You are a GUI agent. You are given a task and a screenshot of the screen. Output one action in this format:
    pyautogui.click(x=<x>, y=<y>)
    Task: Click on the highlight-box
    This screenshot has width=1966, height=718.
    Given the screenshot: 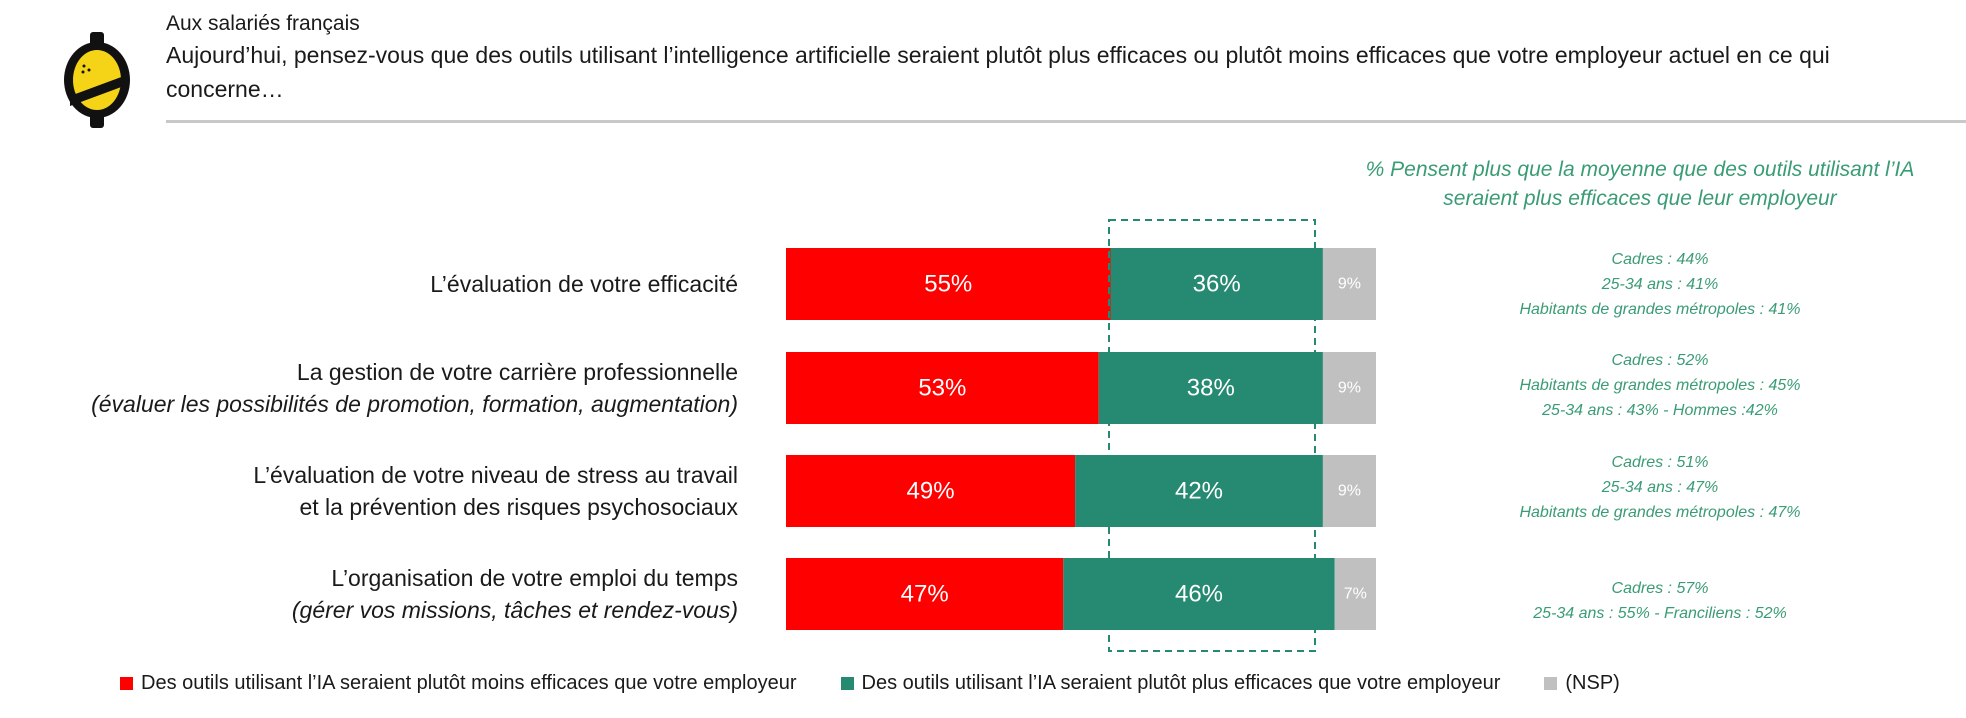 What is the action you would take?
    pyautogui.click(x=1212, y=435)
    